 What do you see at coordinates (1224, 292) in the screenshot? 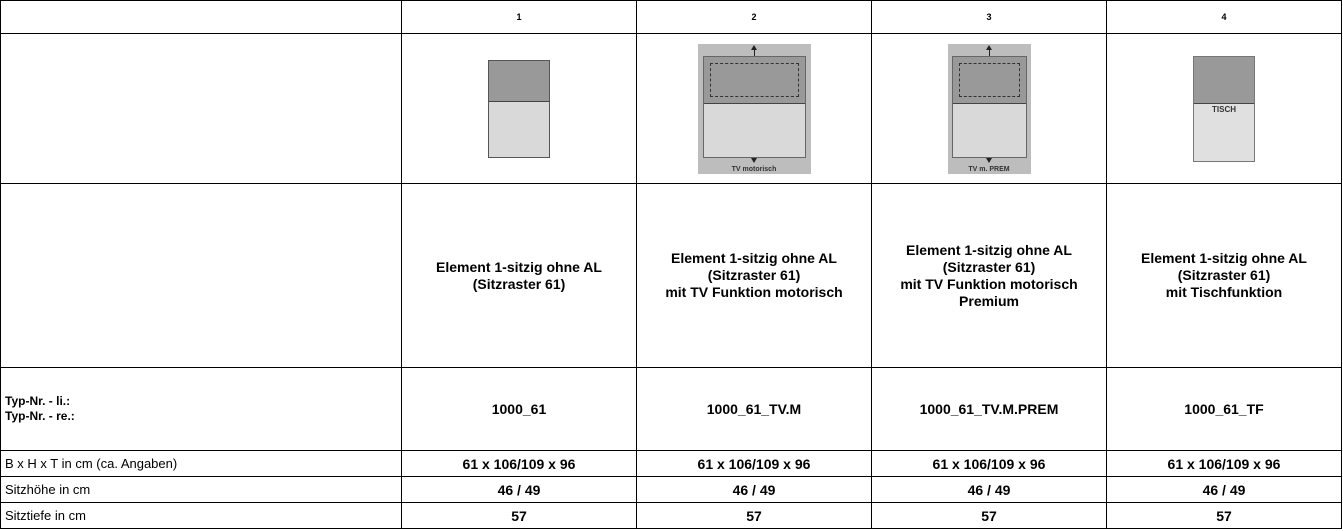
I see `product-name-line: mit Tischfunktion` at bounding box center [1224, 292].